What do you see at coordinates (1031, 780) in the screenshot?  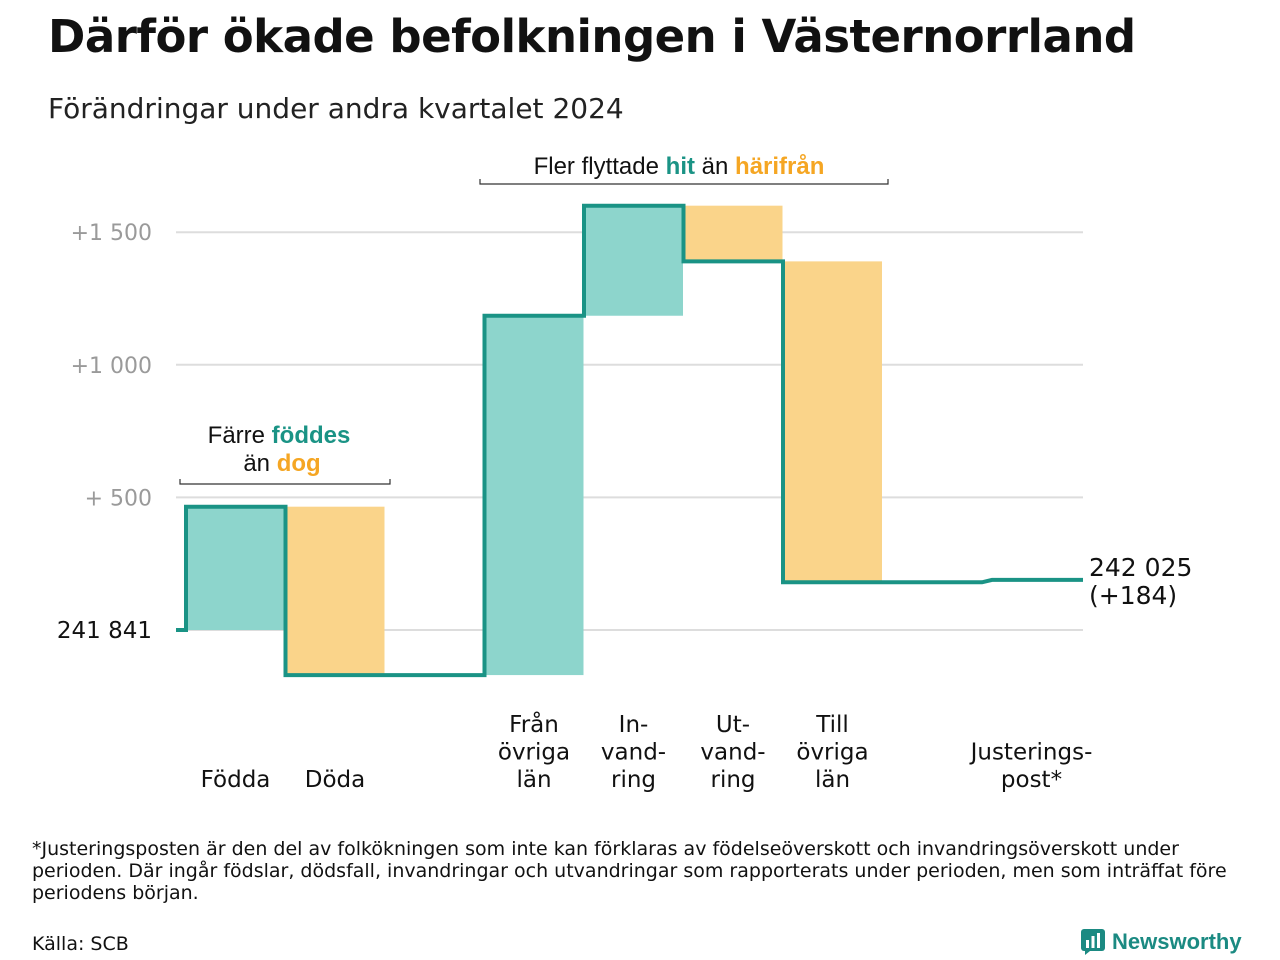 I see `x-category-label: post*` at bounding box center [1031, 780].